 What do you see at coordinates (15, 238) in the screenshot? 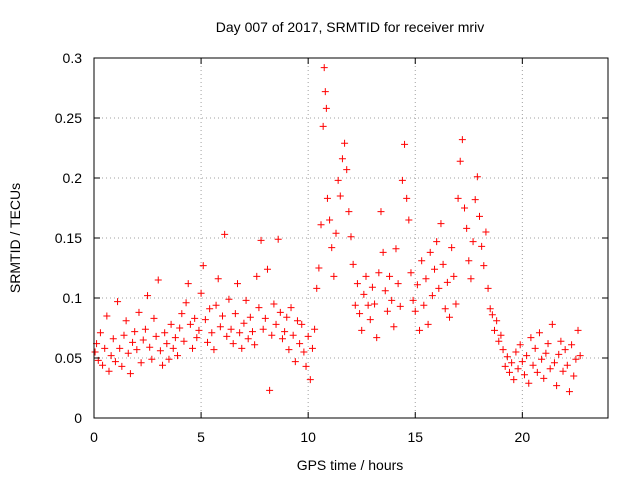
I see `y-axis-label: SRMTID / TECUs` at bounding box center [15, 238].